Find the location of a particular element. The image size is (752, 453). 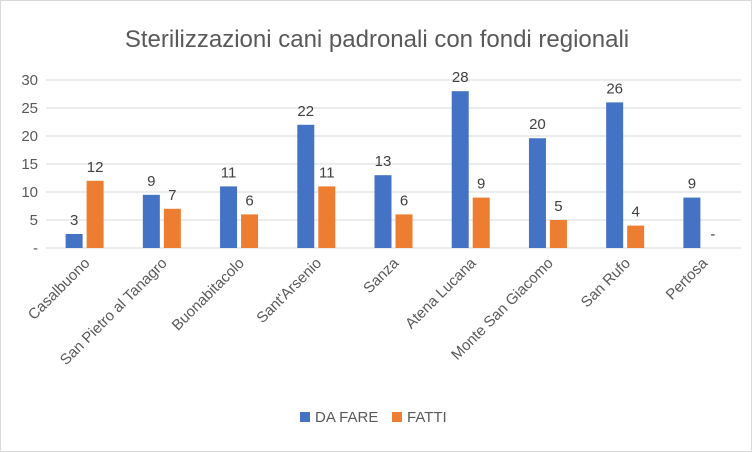

legend-label: DA FARE is located at coordinates (346, 417).